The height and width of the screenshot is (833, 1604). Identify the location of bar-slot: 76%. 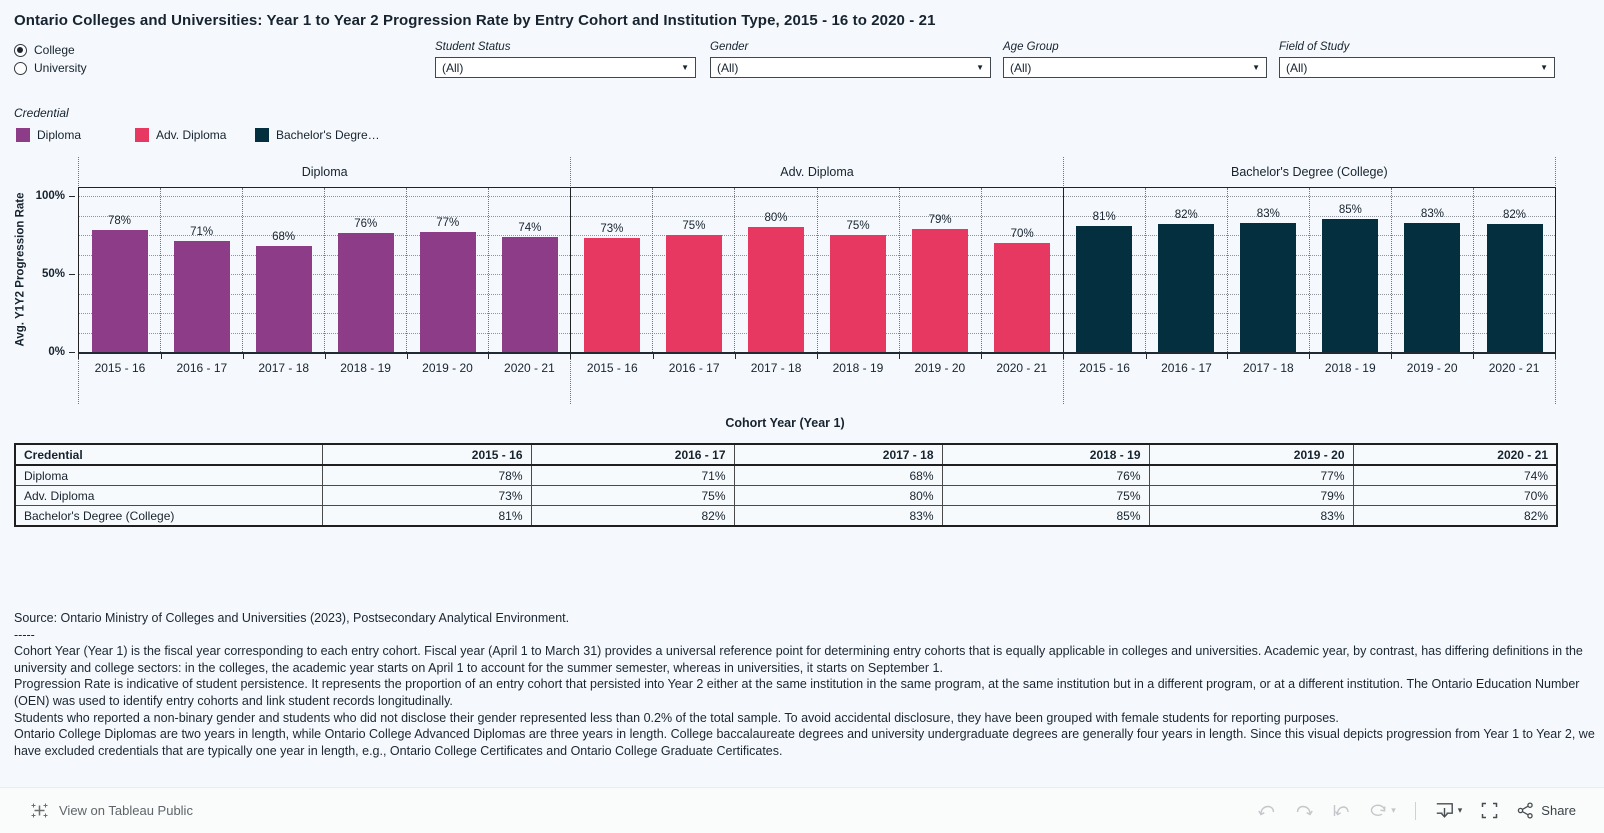
(366, 270).